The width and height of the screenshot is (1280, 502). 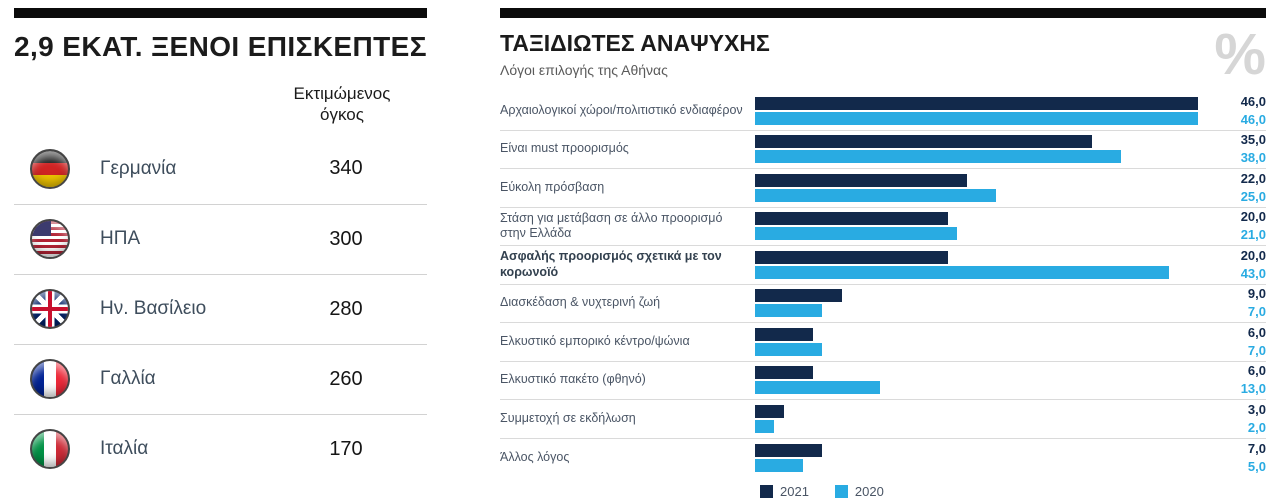 What do you see at coordinates (220, 46) in the screenshot?
I see `left-panel-title: 2,9 ΕΚΑΤ. ΞΕΝΟΙ ΕΠΙΣΚΕΠΤΕΣ` at bounding box center [220, 46].